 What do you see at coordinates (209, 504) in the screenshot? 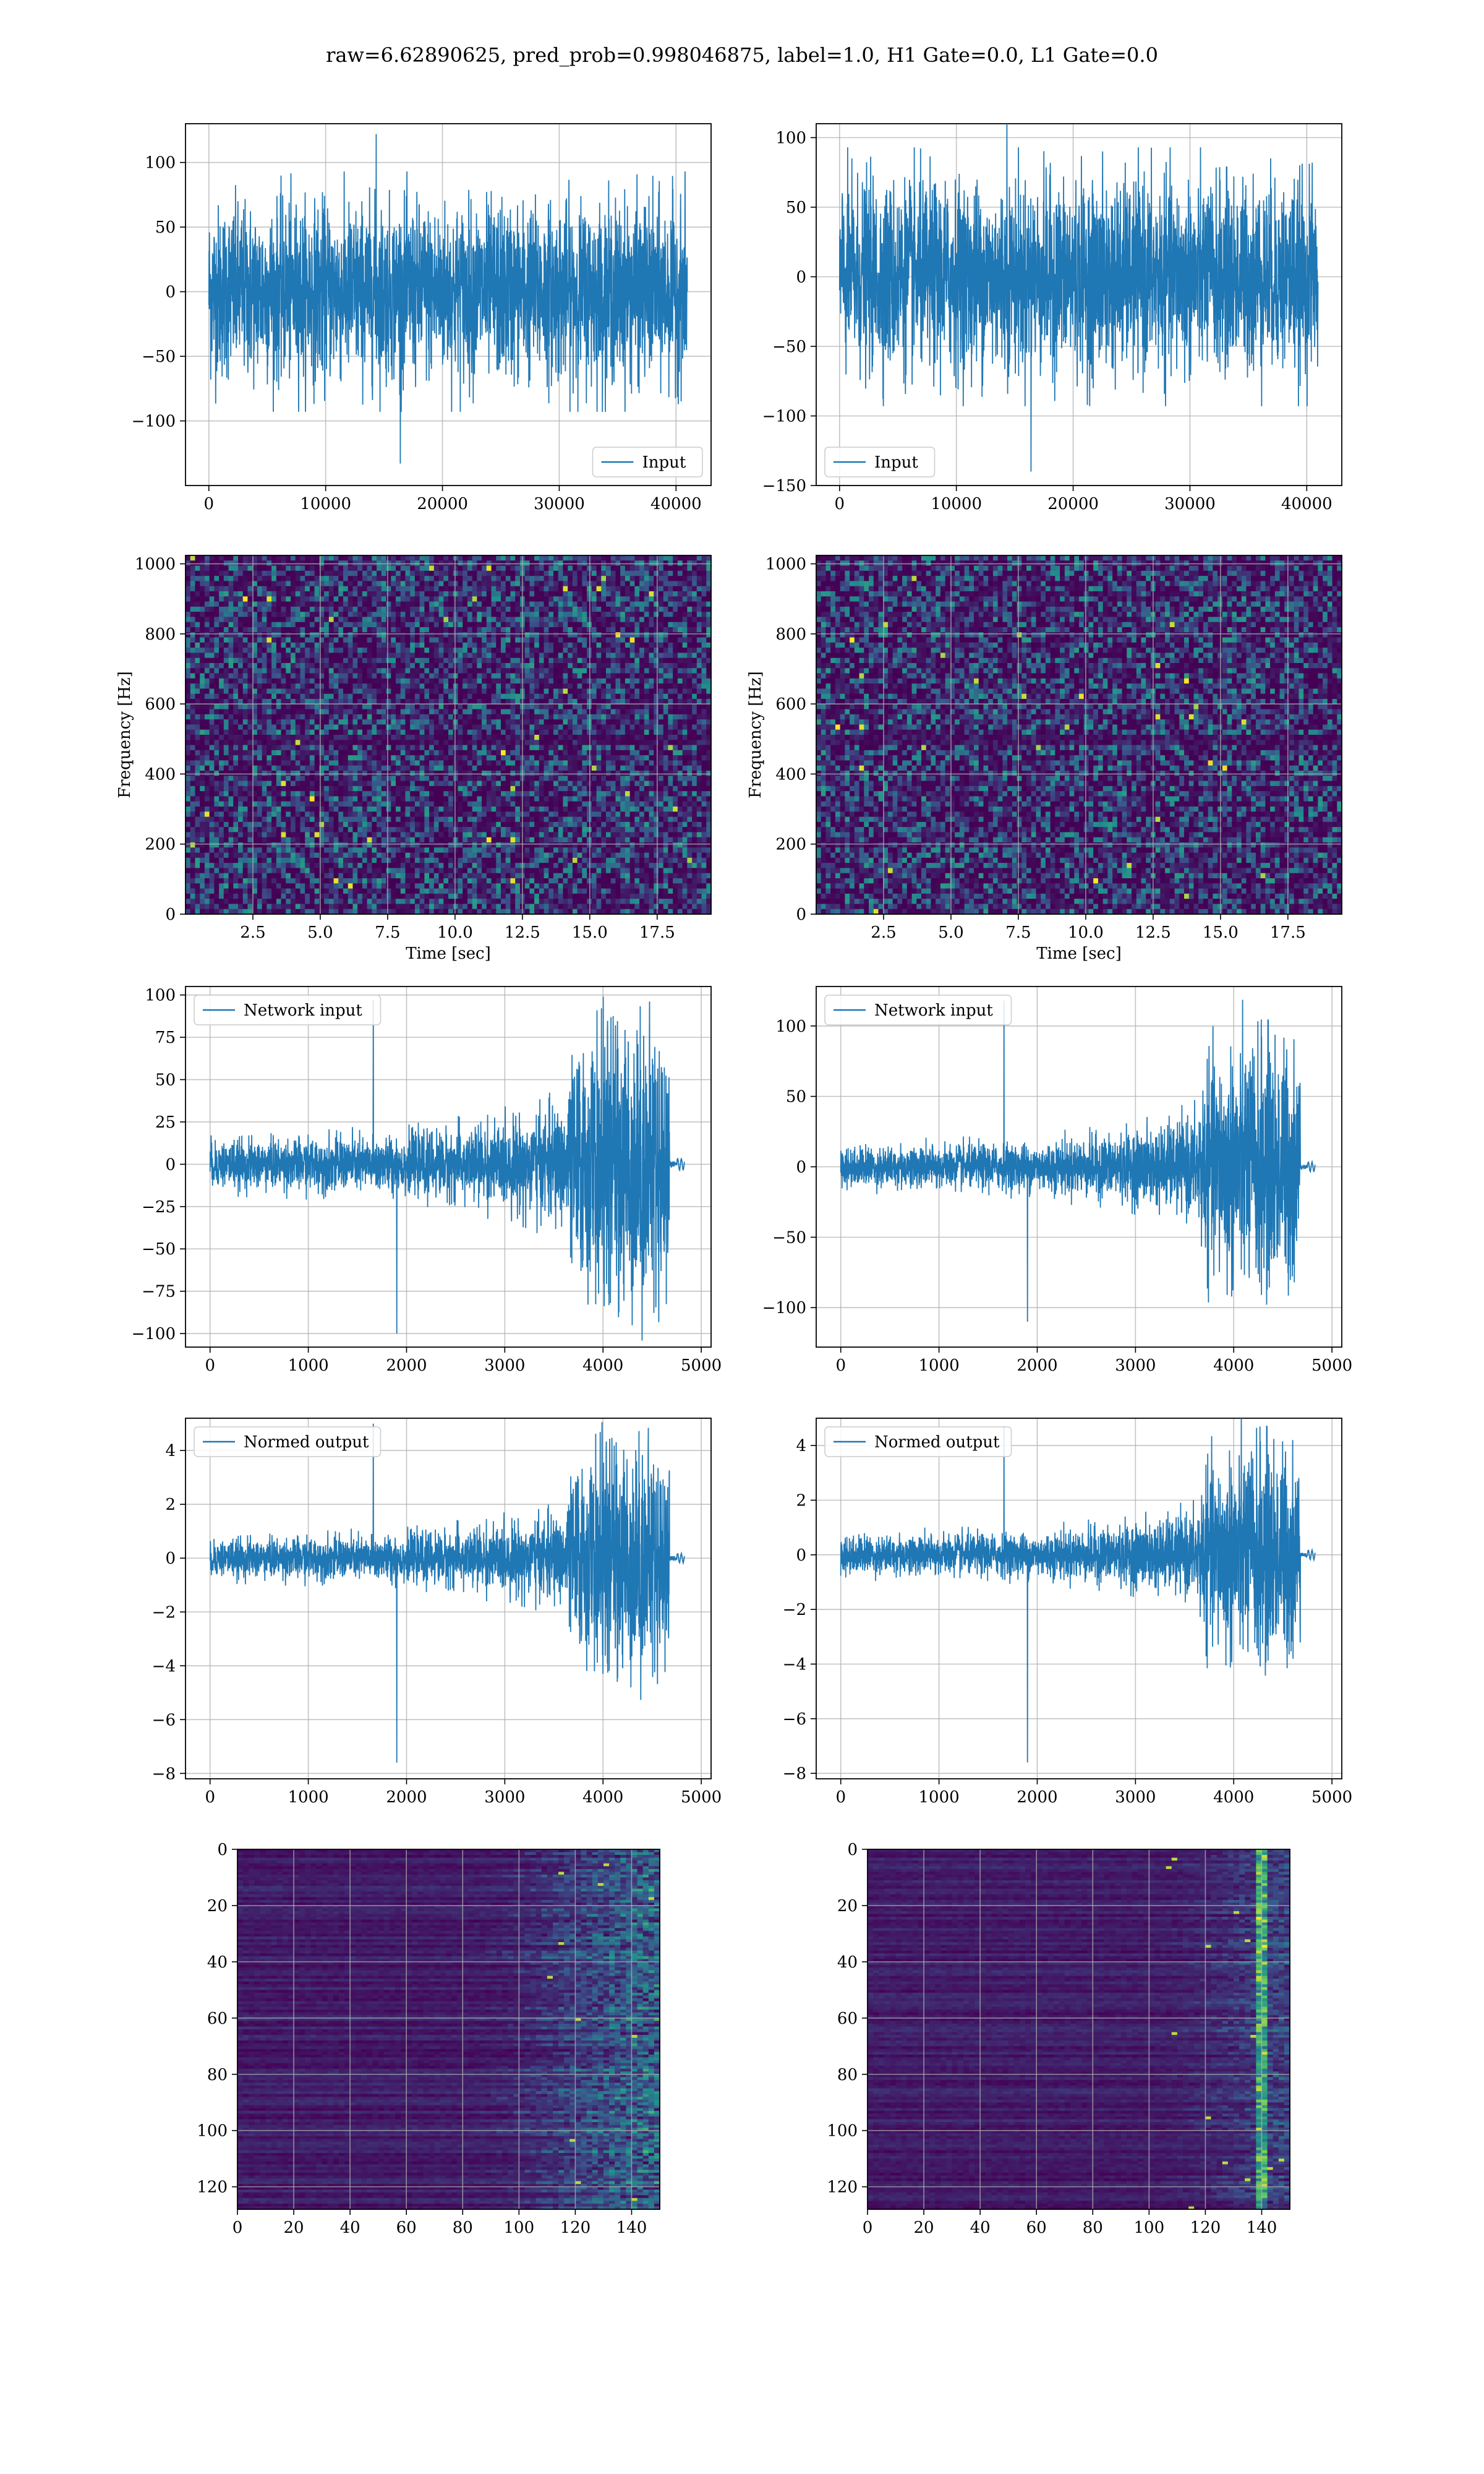
I see `x-tick-label: 0` at bounding box center [209, 504].